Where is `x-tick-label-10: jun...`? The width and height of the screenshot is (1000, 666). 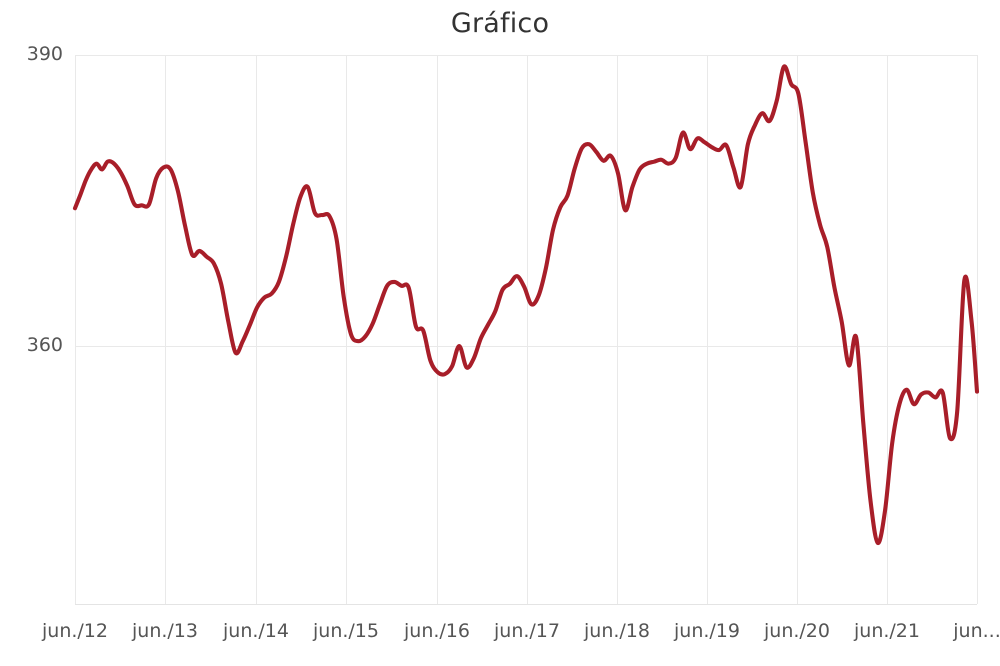 x-tick-label-10: jun... is located at coordinates (976, 631).